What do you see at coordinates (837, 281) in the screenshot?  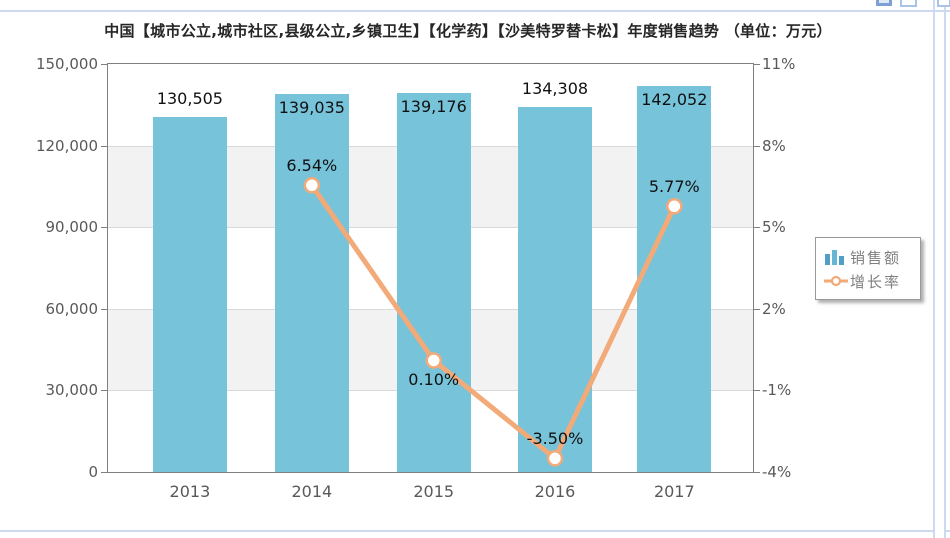 I see `line-series-icon` at bounding box center [837, 281].